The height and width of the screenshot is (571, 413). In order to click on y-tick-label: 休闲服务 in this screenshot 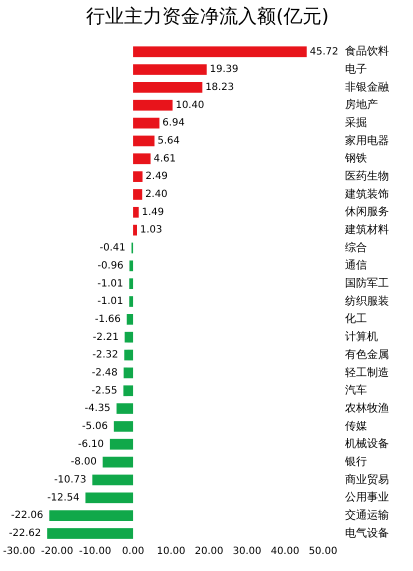, I will do `click(367, 211)`.